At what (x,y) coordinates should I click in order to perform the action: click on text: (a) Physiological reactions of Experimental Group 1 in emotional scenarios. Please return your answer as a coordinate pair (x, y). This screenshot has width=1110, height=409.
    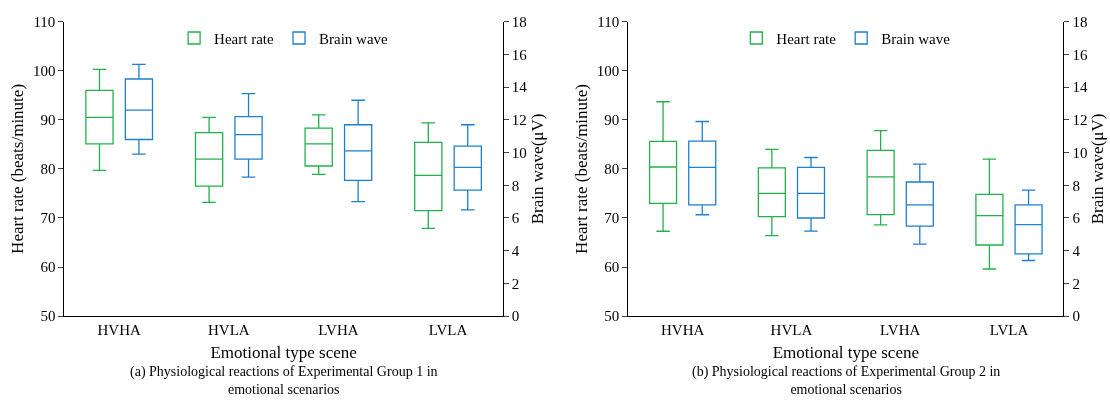
    Looking at the image, I should click on (284, 381).